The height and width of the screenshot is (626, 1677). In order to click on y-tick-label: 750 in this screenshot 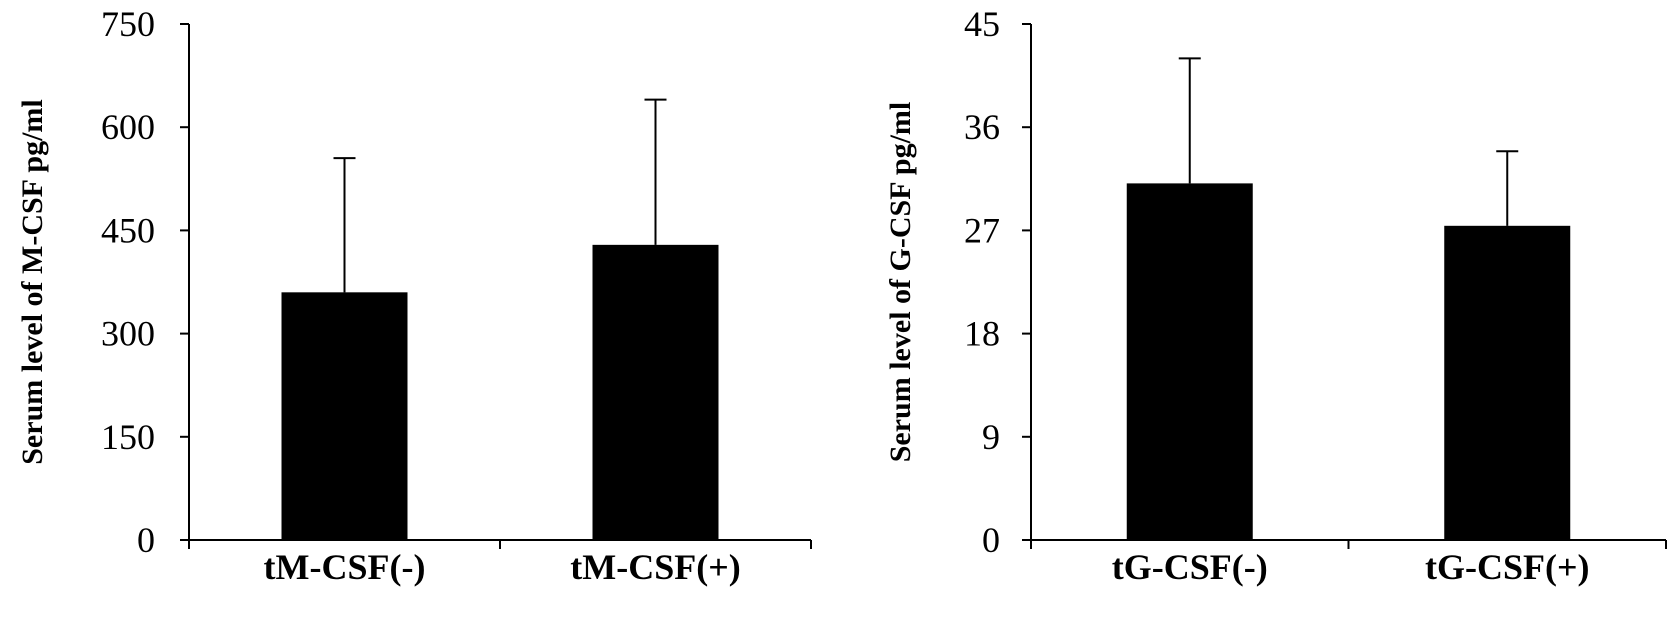, I will do `click(128, 24)`.